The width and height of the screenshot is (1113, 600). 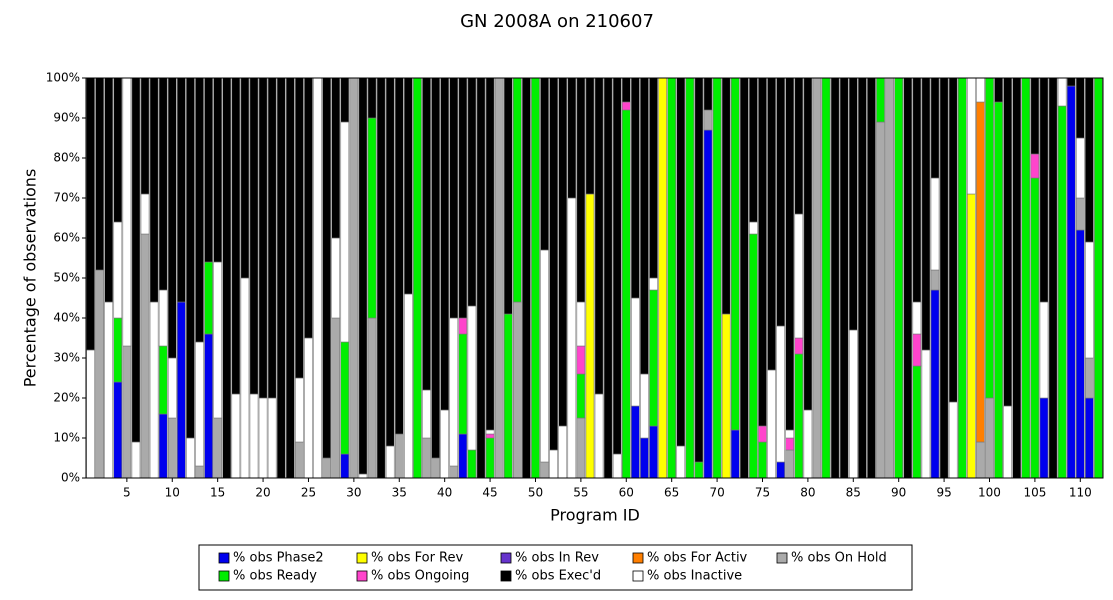 What do you see at coordinates (262, 493) in the screenshot?
I see `x-tick-label: 20` at bounding box center [262, 493].